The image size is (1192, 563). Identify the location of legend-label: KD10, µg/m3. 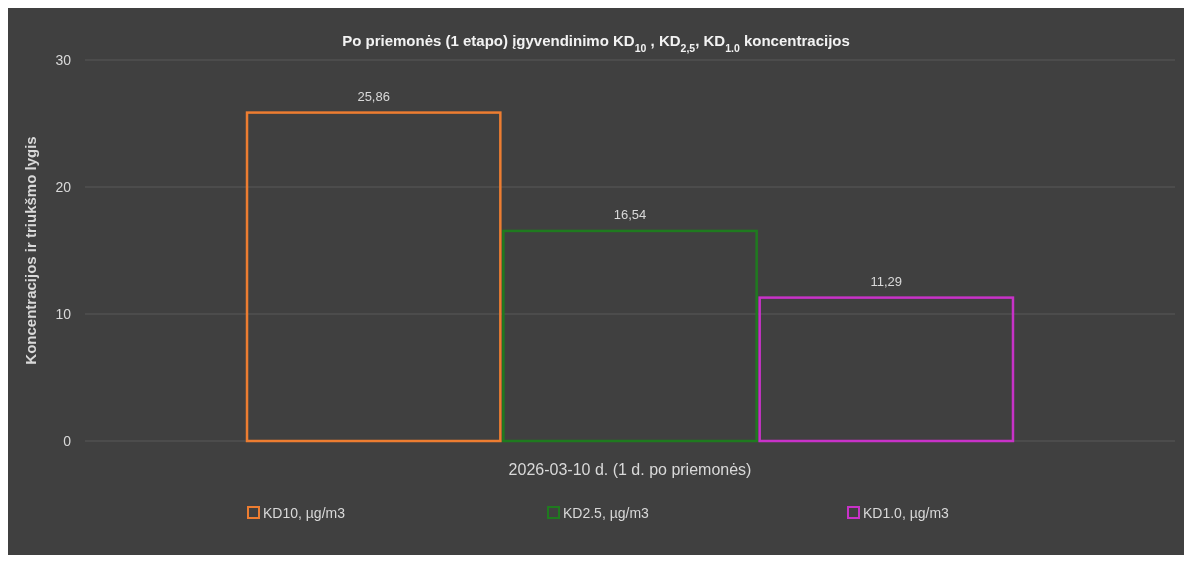
(304, 512).